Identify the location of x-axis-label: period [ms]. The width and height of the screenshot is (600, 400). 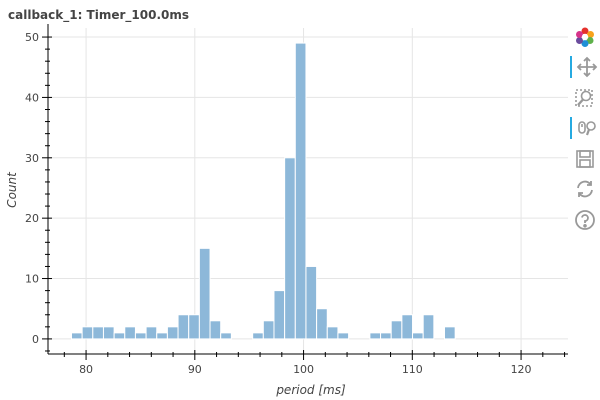
(310, 390).